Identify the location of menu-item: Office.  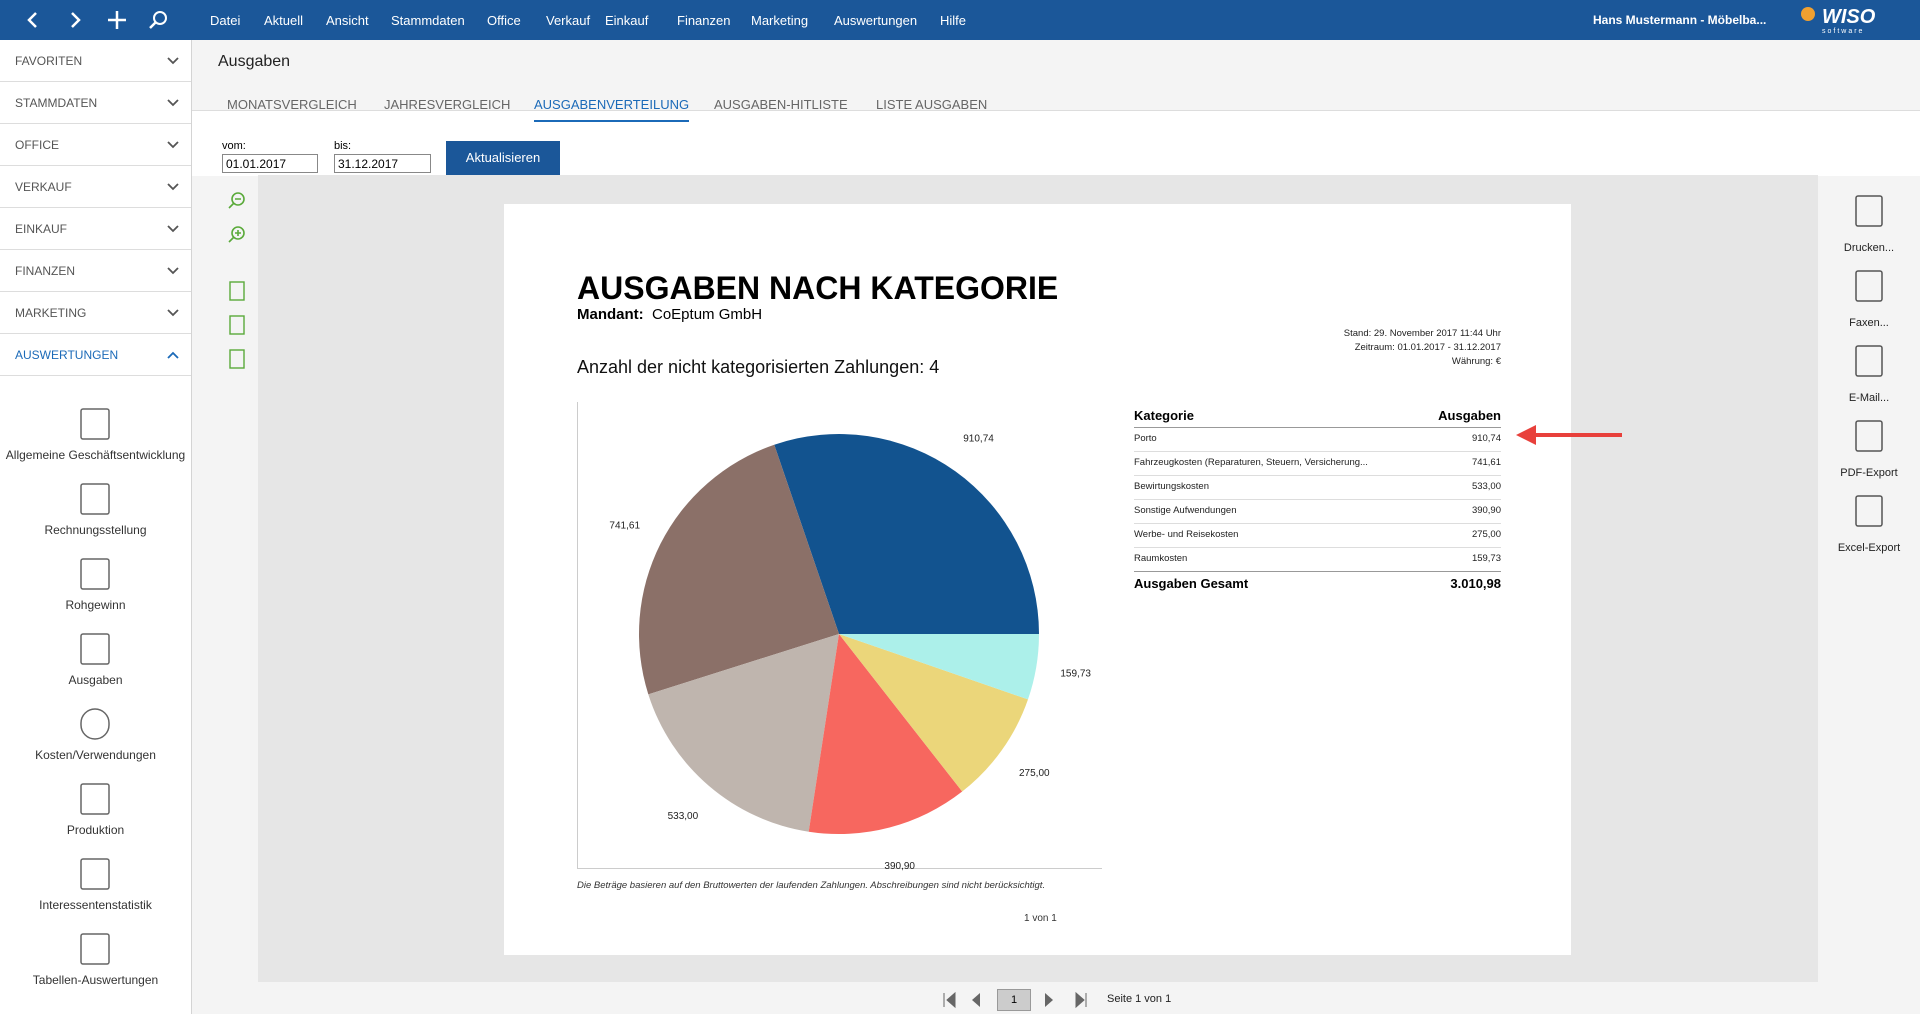
(504, 20).